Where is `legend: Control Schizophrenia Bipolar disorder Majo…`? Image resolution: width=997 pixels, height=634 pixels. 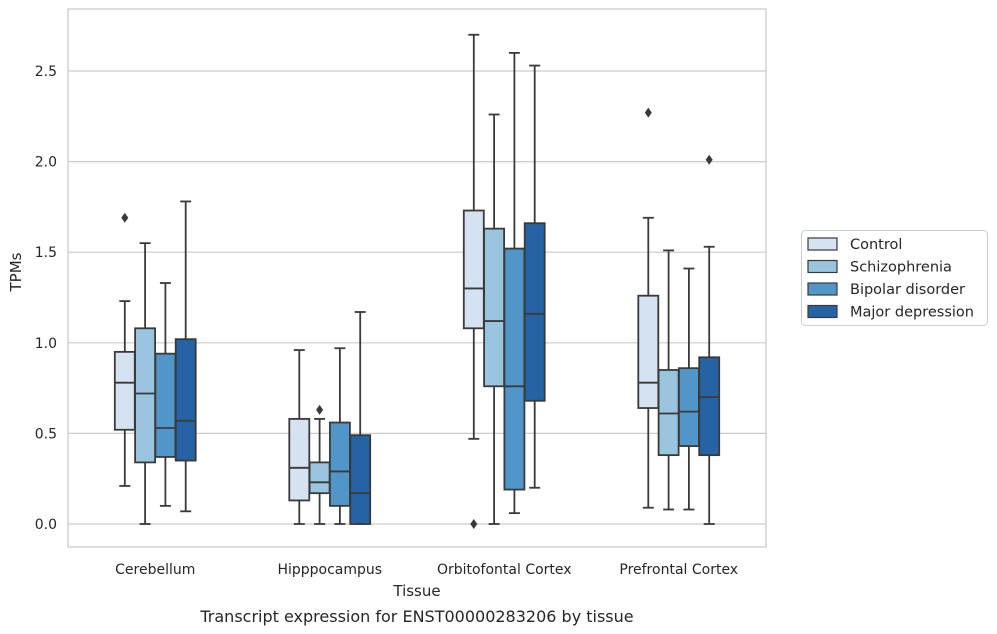
legend: Control Schizophrenia Bipolar disorder Majo… is located at coordinates (894, 278).